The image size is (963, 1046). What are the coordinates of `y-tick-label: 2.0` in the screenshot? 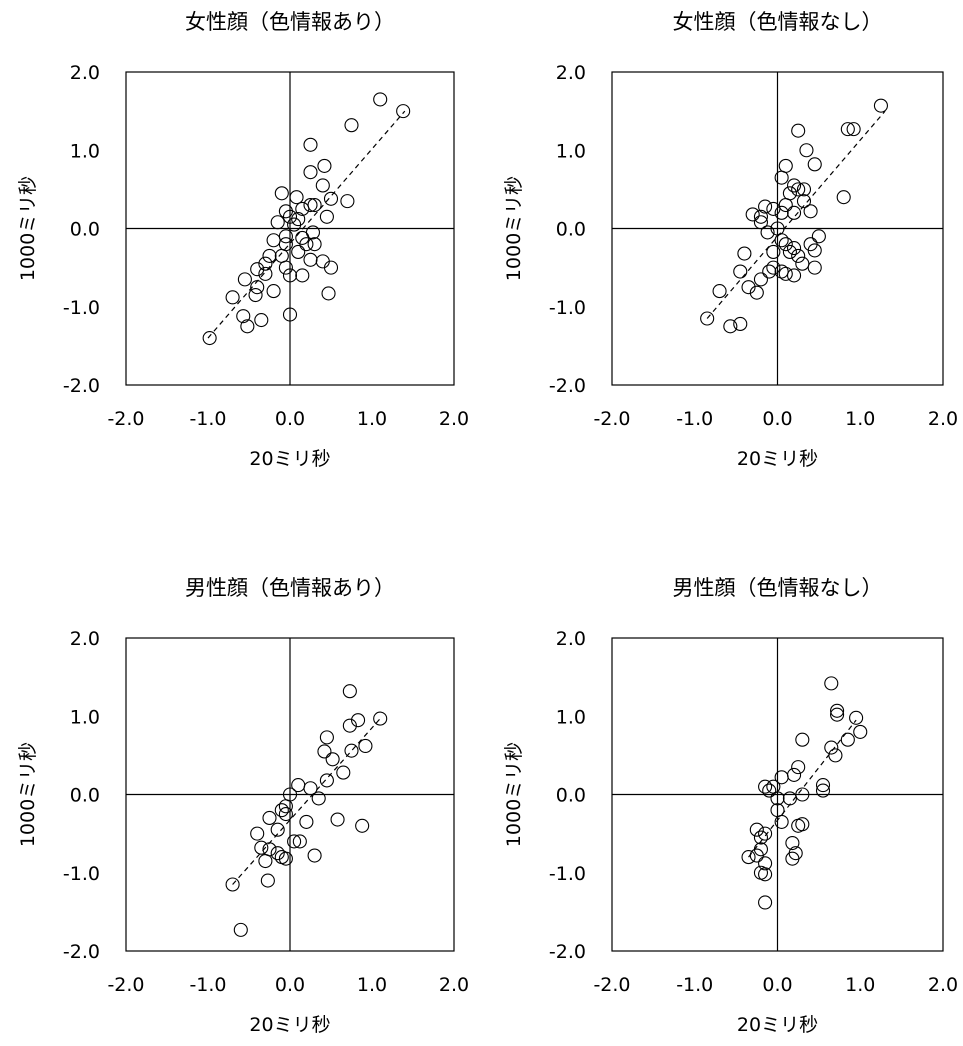 It's located at (85, 73).